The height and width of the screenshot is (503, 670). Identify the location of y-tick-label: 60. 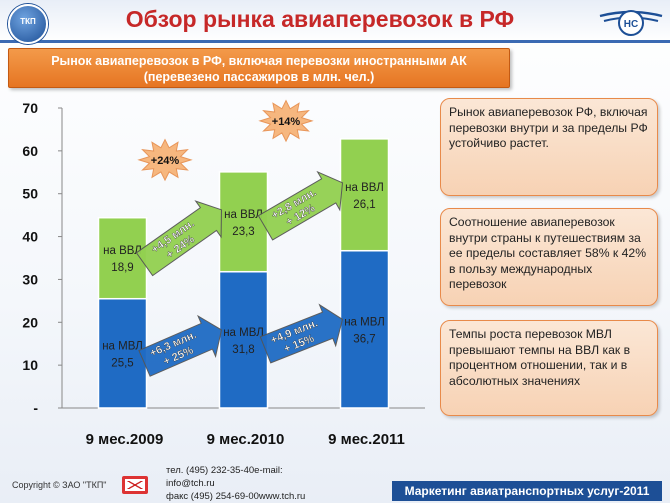
(30, 151).